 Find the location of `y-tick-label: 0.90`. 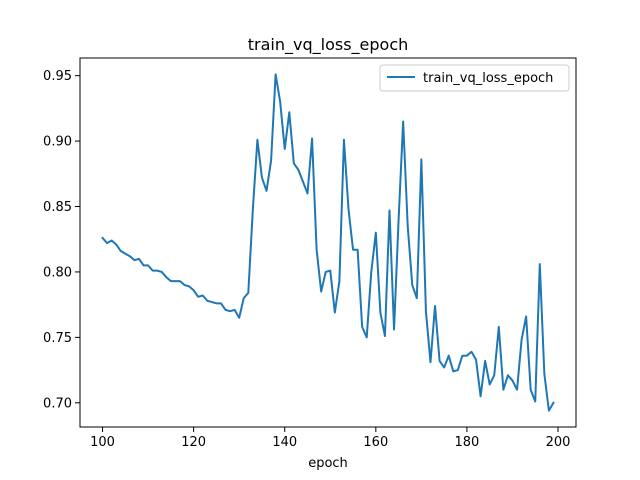

y-tick-label: 0.90 is located at coordinates (57, 142).